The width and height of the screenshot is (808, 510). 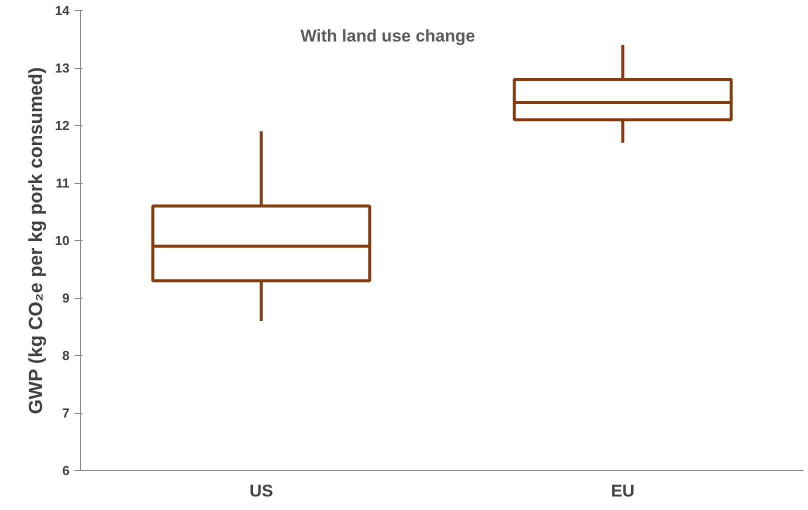 I want to click on y-tick-label: 12, so click(x=62, y=125).